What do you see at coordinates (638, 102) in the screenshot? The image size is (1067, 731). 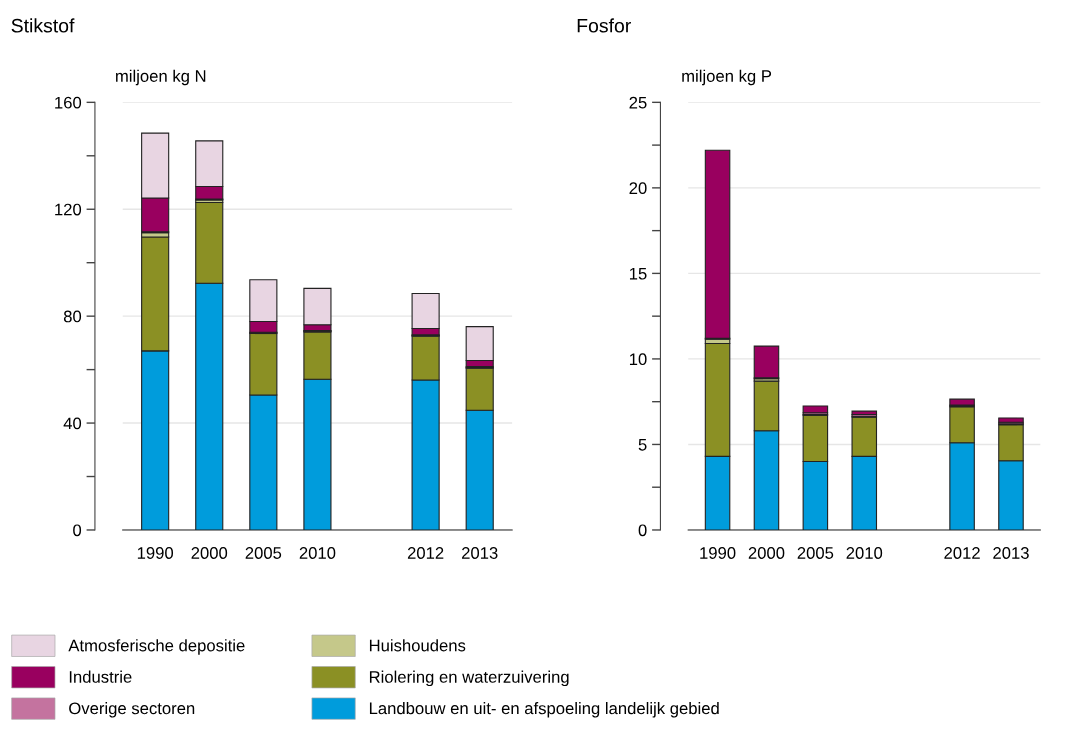 I see `y-tick-label: 25` at bounding box center [638, 102].